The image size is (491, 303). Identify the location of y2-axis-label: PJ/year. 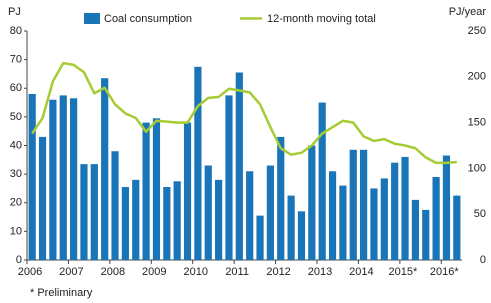
(468, 12).